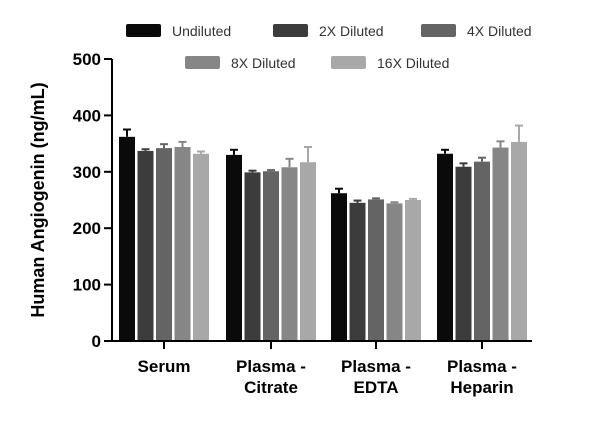  Describe the element at coordinates (93, 200) in the screenshot. I see `y-axis: 0 100 200 300 400 500` at that location.